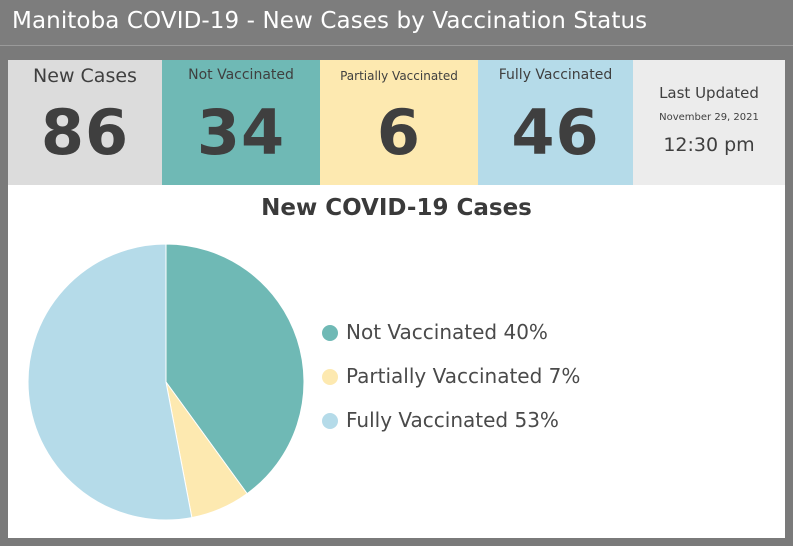 This screenshot has width=793, height=546. What do you see at coordinates (452, 420) in the screenshot?
I see `legend-label: Fully Vaccinated 53%` at bounding box center [452, 420].